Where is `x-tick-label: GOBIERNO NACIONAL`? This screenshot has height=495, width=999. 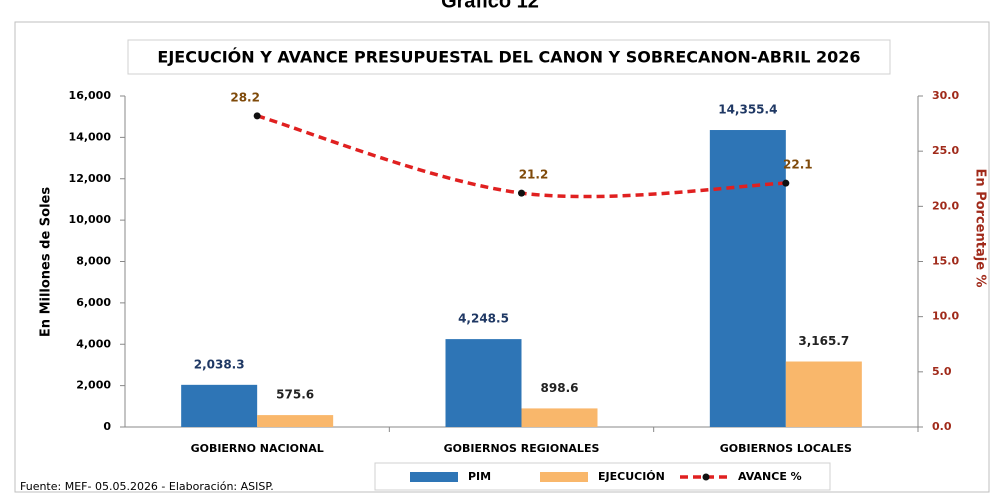 x-tick-label: GOBIERNO NACIONAL is located at coordinates (257, 448).